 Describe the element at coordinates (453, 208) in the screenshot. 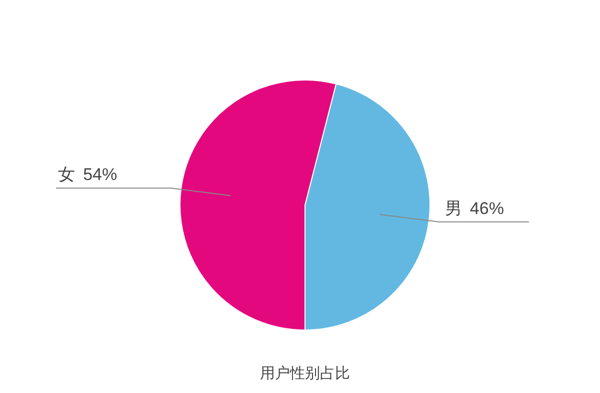

I see `slice-label: 男` at that location.